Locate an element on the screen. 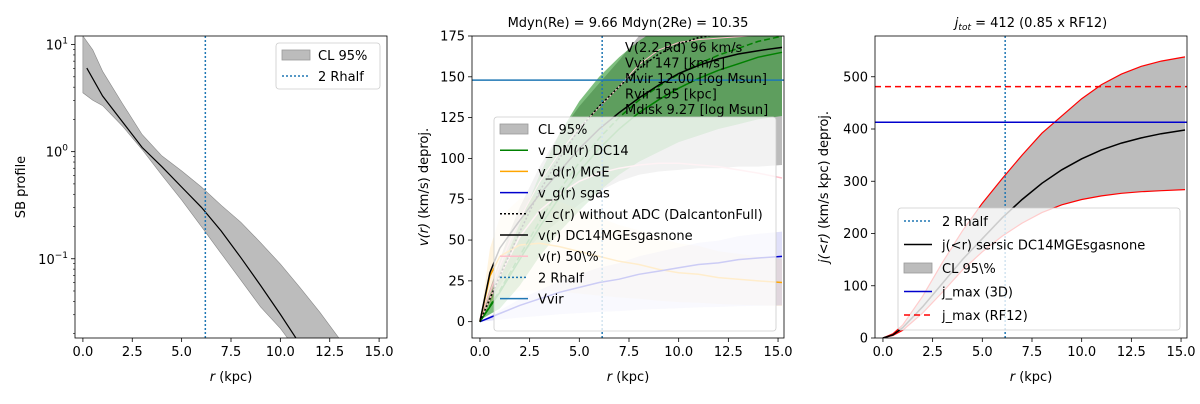 The width and height of the screenshot is (1200, 404). annotation-text: Mvir 12.00 [log Msun] is located at coordinates (696, 79).